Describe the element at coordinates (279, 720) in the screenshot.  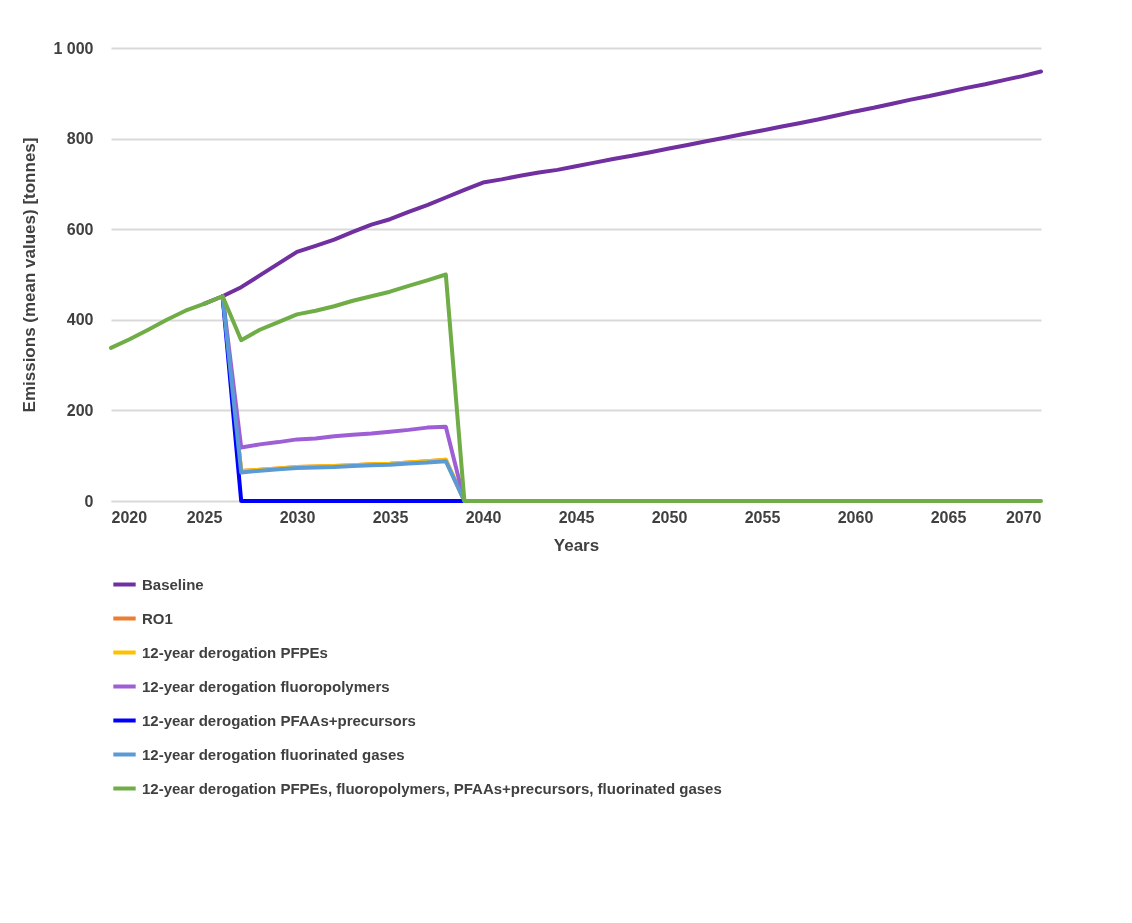
I see `legend-label: 12-year derogation PFAAs+precursors` at that location.